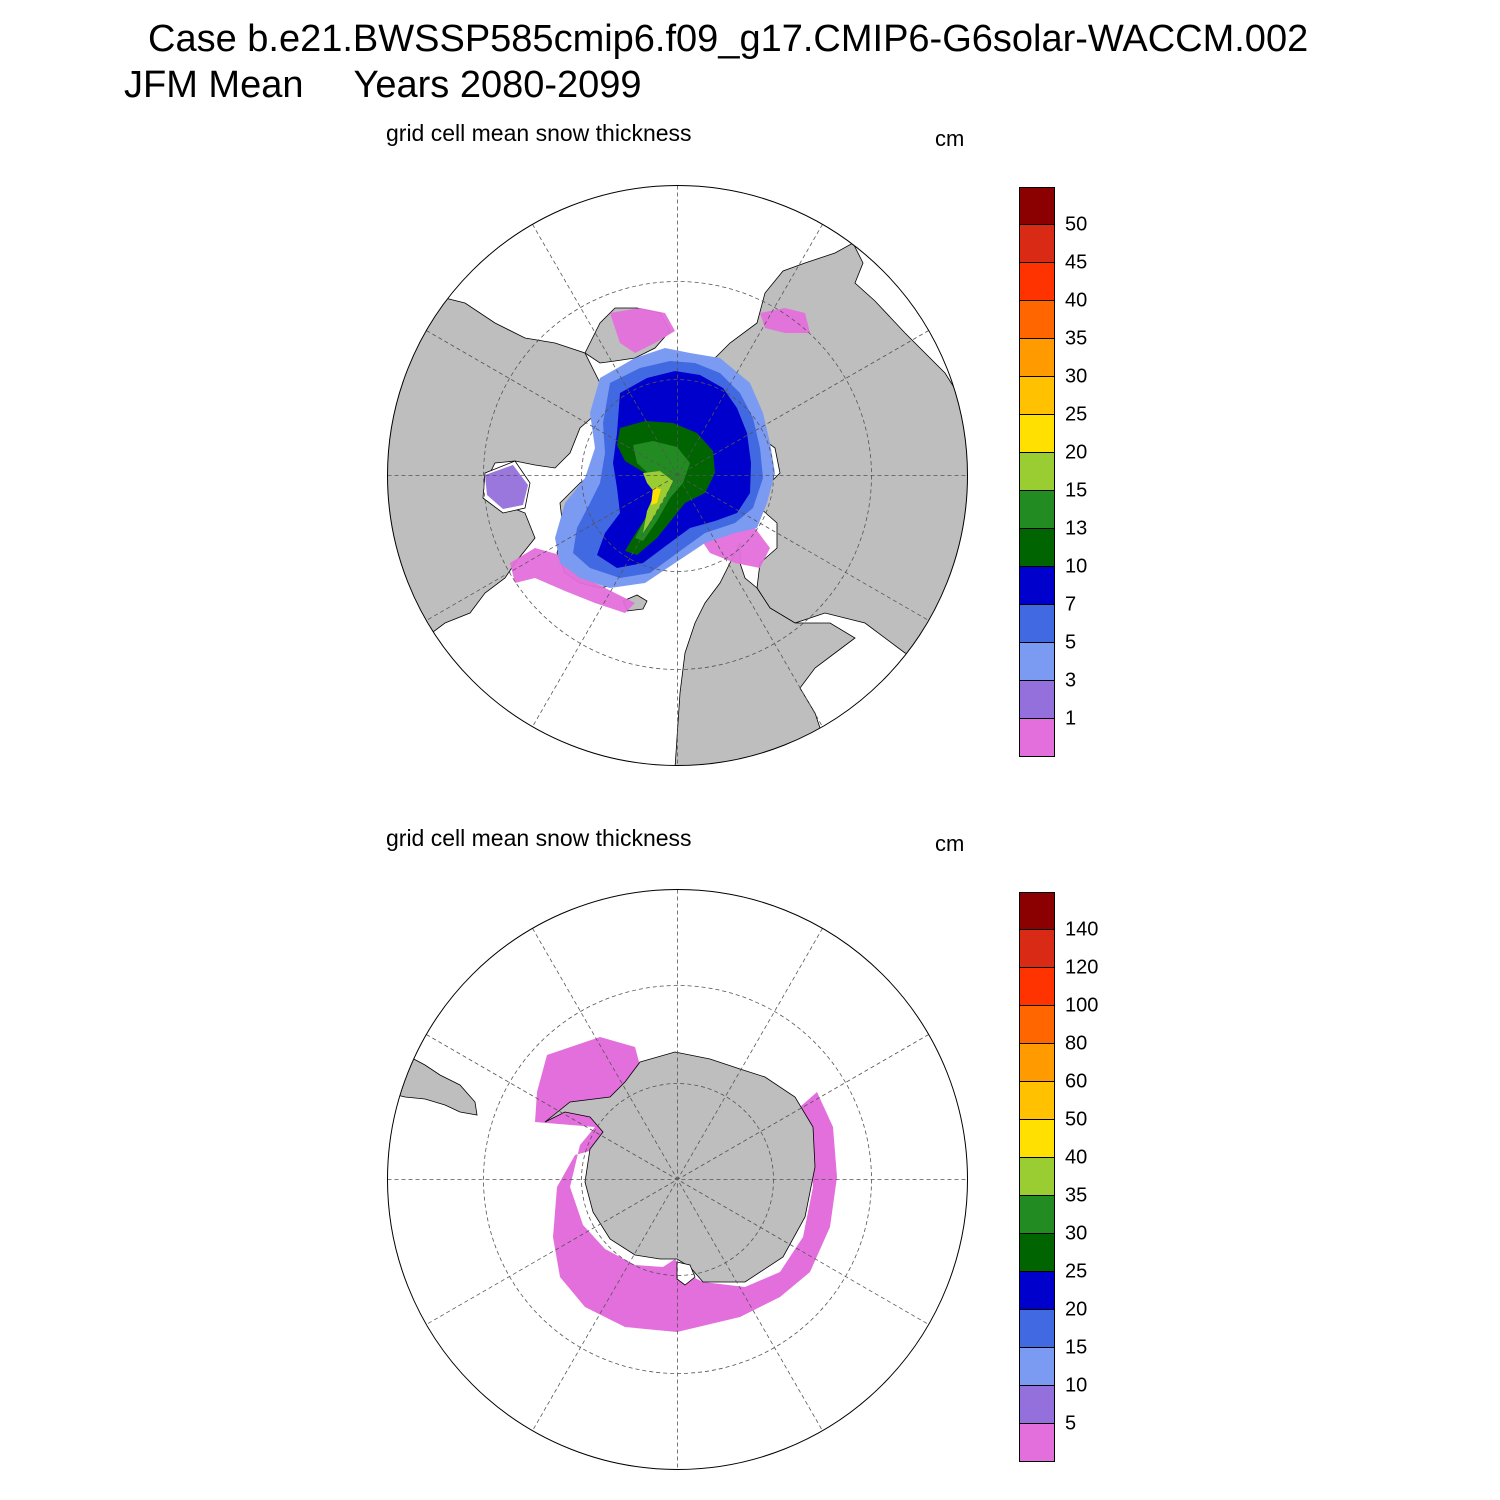  I want to click on south-colorbar-label: 140, so click(1082, 929).